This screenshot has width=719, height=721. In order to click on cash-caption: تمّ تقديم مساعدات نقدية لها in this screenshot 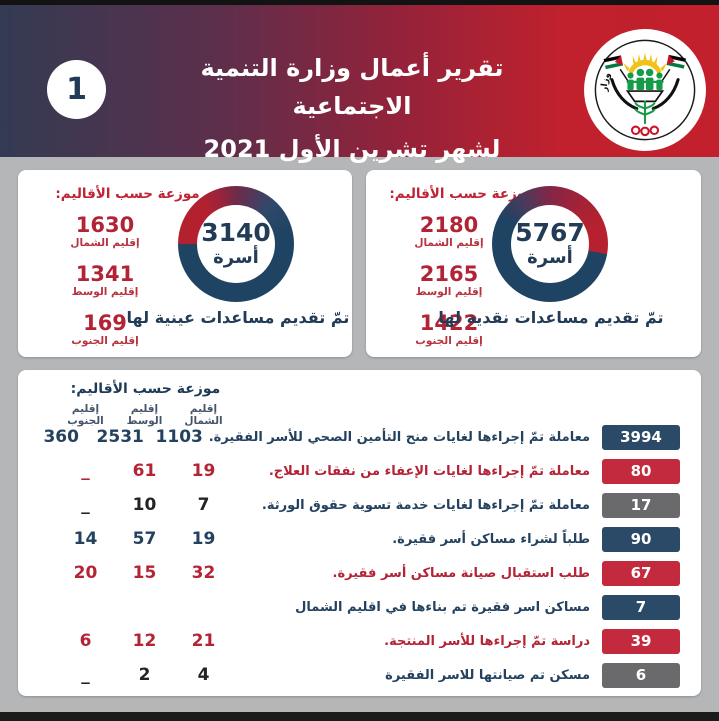, I will do `click(551, 317)`.